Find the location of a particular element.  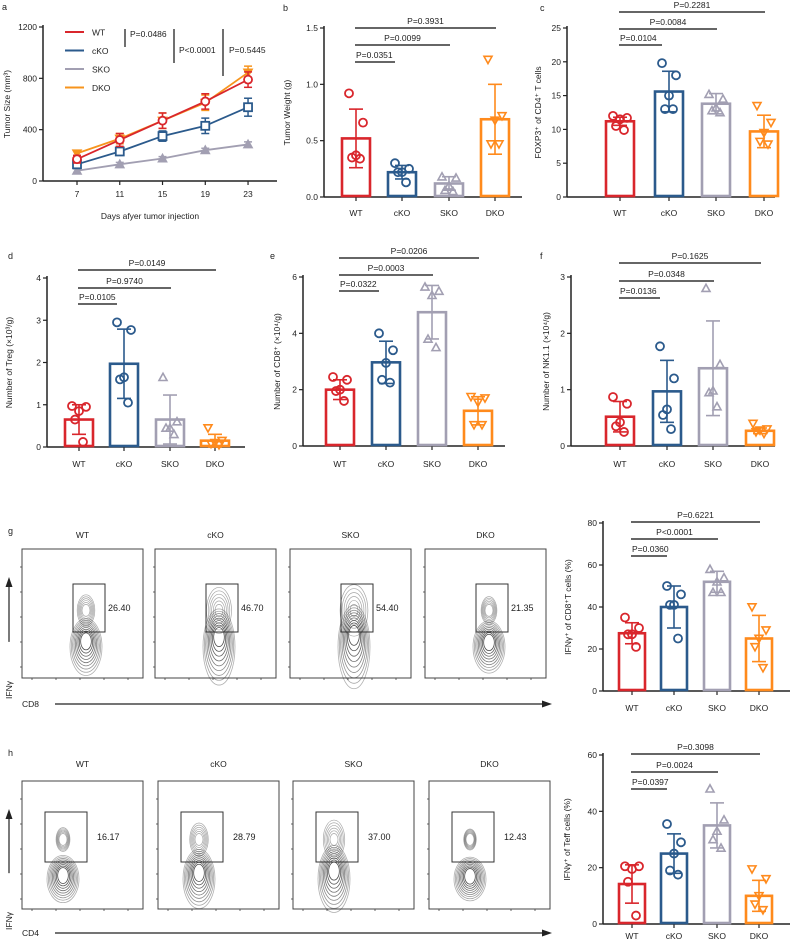

y-axis-label: IFNγ is located at coordinates (9, 920).